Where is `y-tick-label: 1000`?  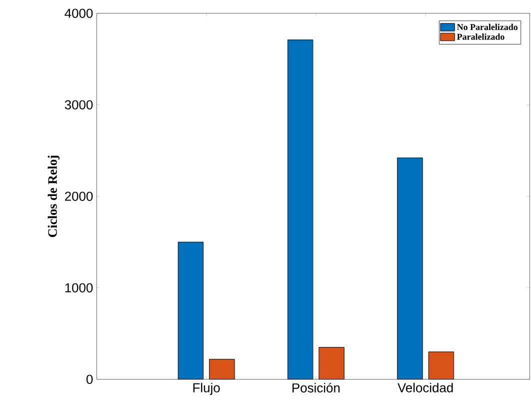 y-tick-label: 1000 is located at coordinates (79, 287).